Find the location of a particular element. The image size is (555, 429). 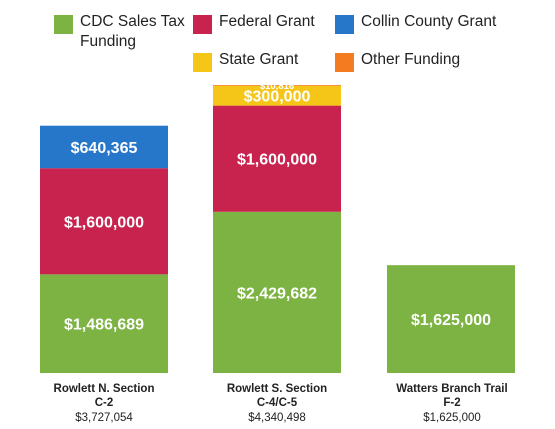

legend-item-federal-grant: Federal Grant is located at coordinates (254, 23).